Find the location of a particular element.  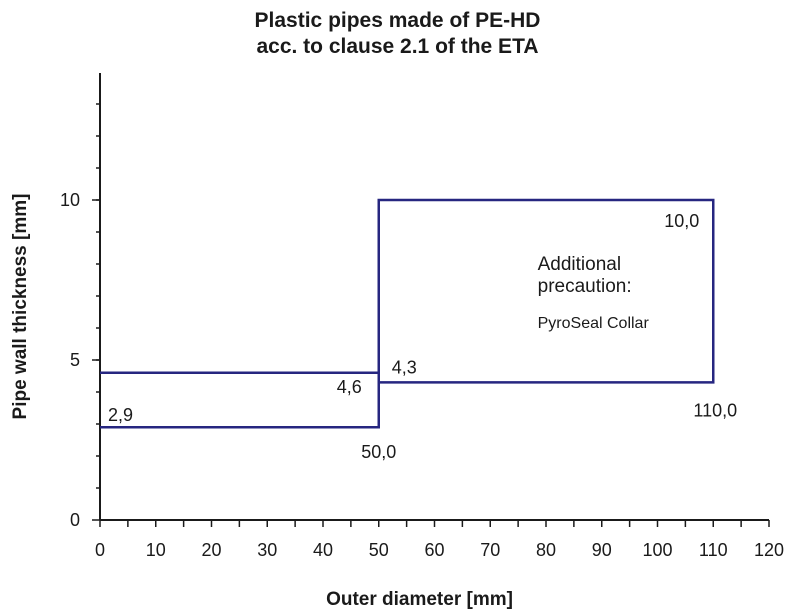

x-tick-label: 60 is located at coordinates (434, 550).